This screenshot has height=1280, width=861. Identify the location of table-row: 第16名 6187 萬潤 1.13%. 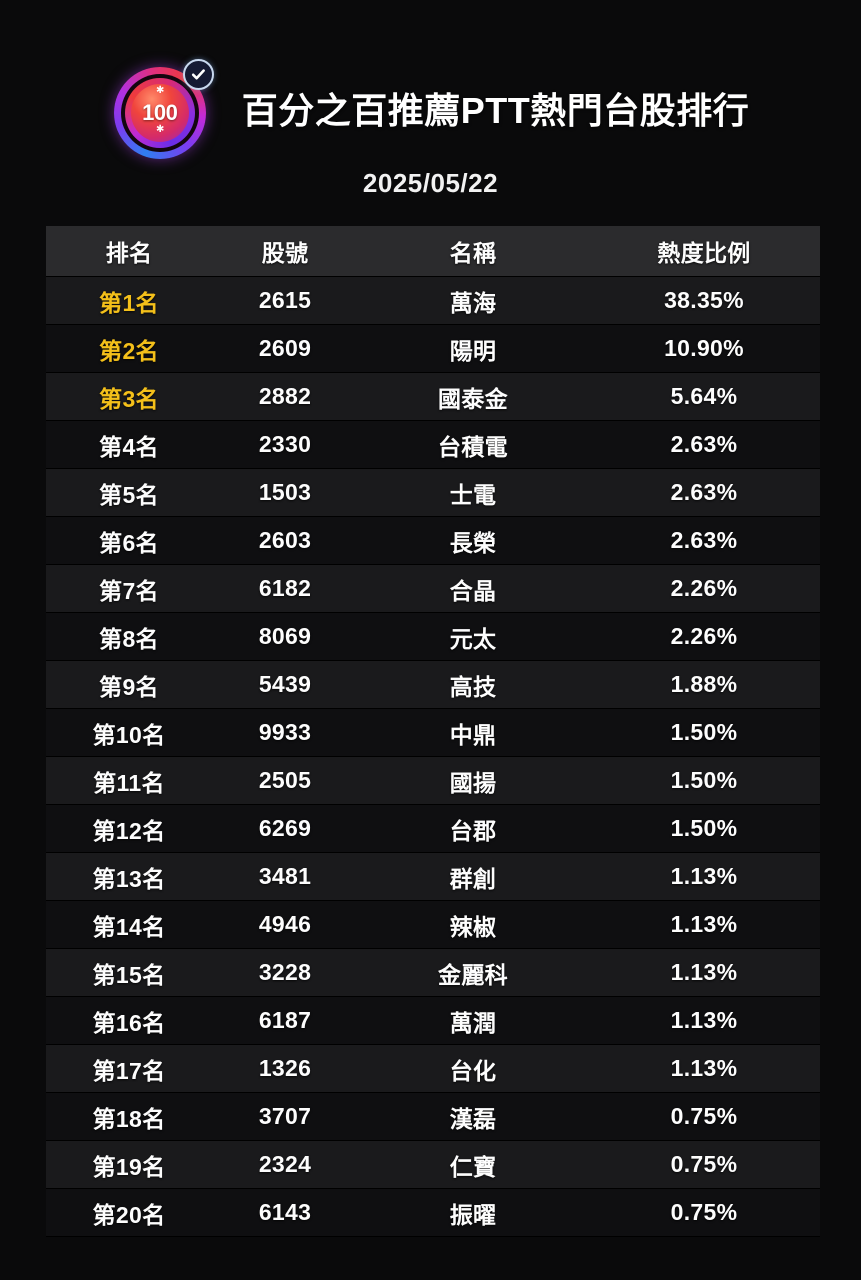
(433, 1021).